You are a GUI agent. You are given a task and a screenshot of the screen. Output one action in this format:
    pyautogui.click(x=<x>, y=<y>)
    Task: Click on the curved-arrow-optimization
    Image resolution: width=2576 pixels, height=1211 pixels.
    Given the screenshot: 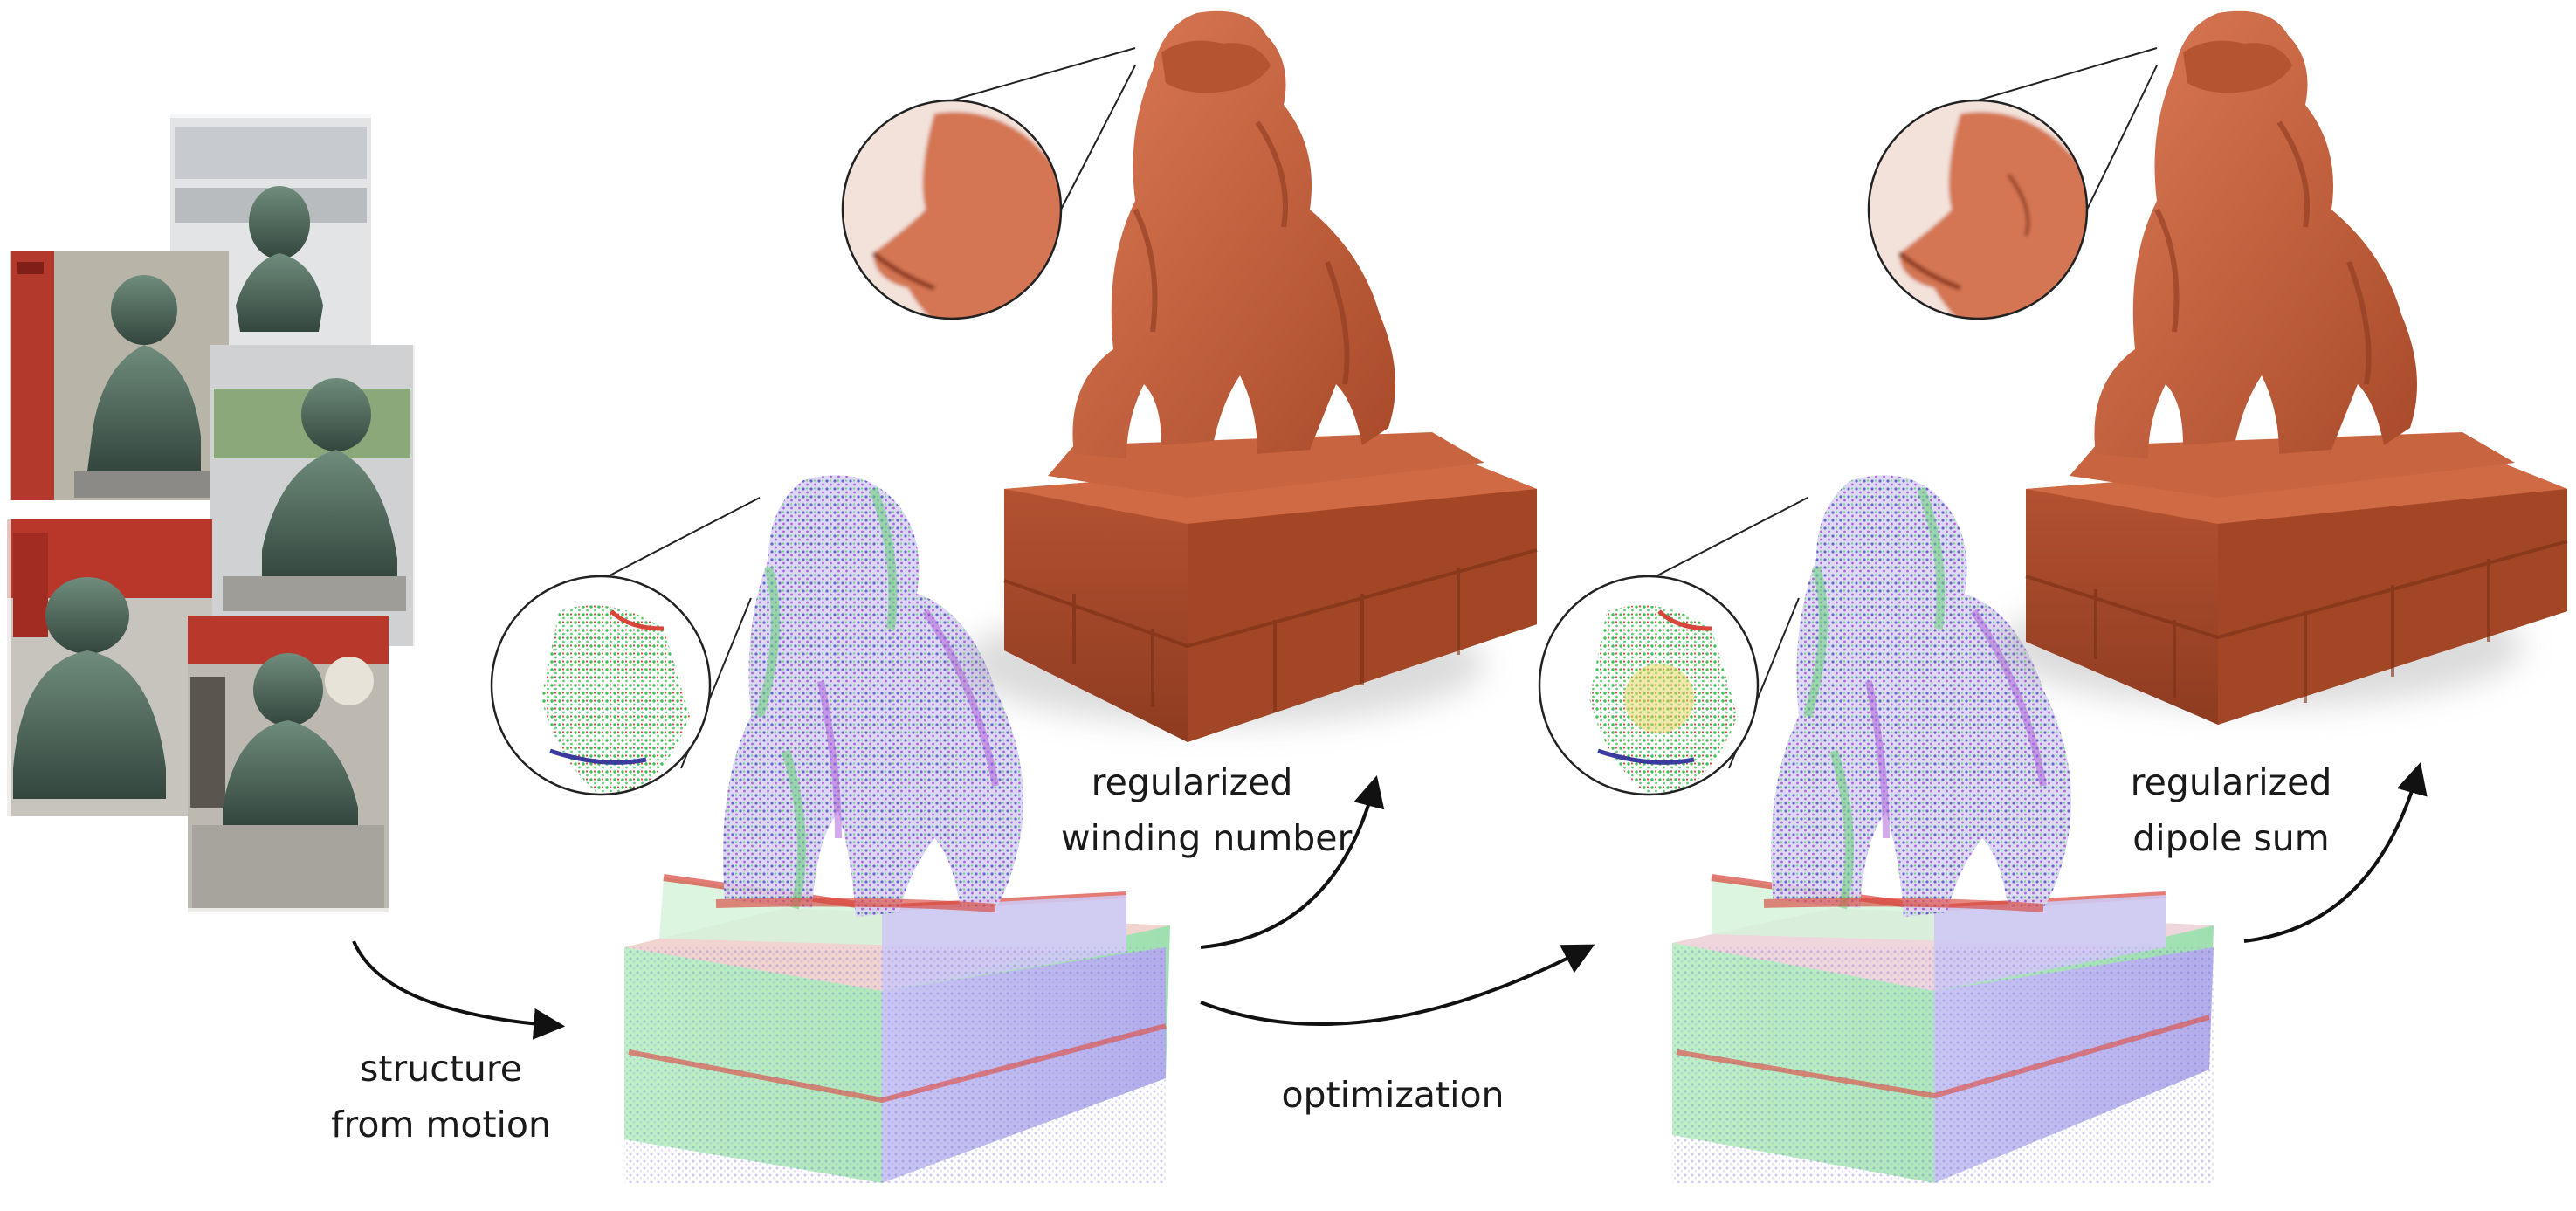 What is the action you would take?
    pyautogui.click(x=1397, y=985)
    